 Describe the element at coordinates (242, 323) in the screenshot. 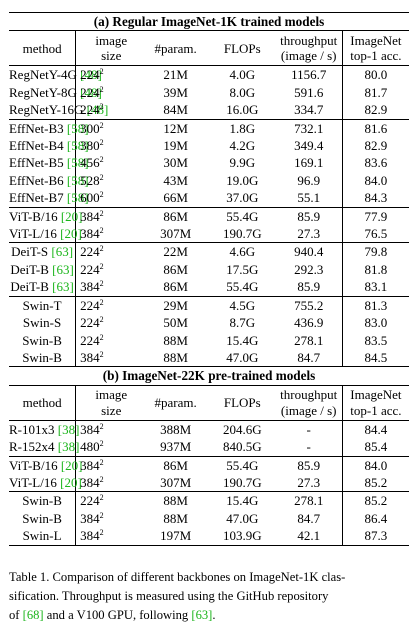

I see `flops-cell: 8.7G` at that location.